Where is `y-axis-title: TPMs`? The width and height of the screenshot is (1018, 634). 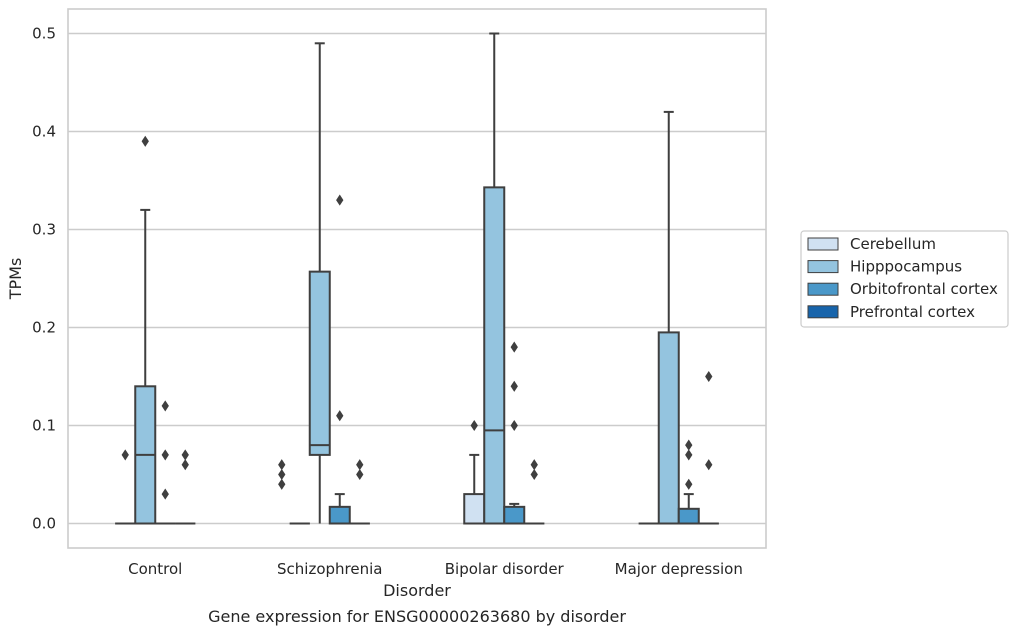
y-axis-title: TPMs is located at coordinates (15, 279).